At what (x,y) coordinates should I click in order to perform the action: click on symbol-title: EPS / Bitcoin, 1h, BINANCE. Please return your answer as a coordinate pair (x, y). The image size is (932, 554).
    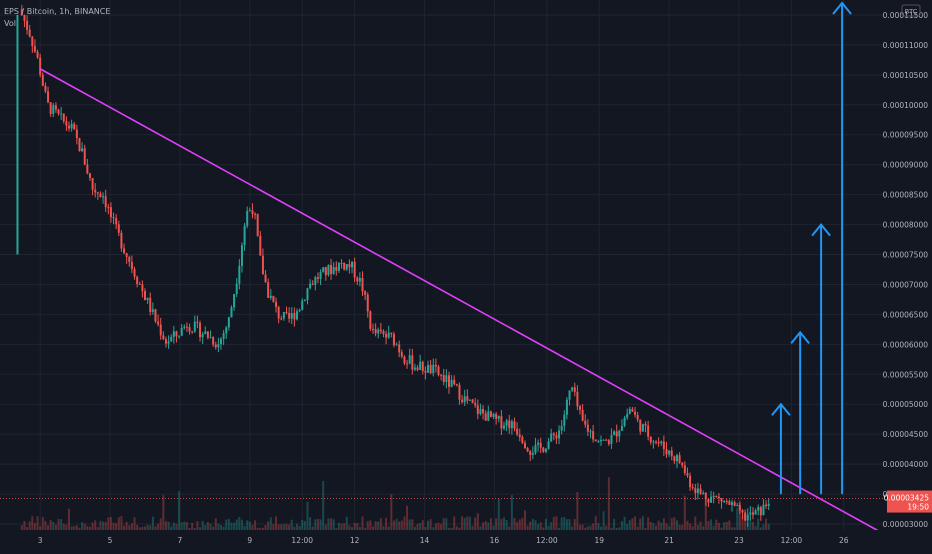
    Looking at the image, I should click on (57, 11).